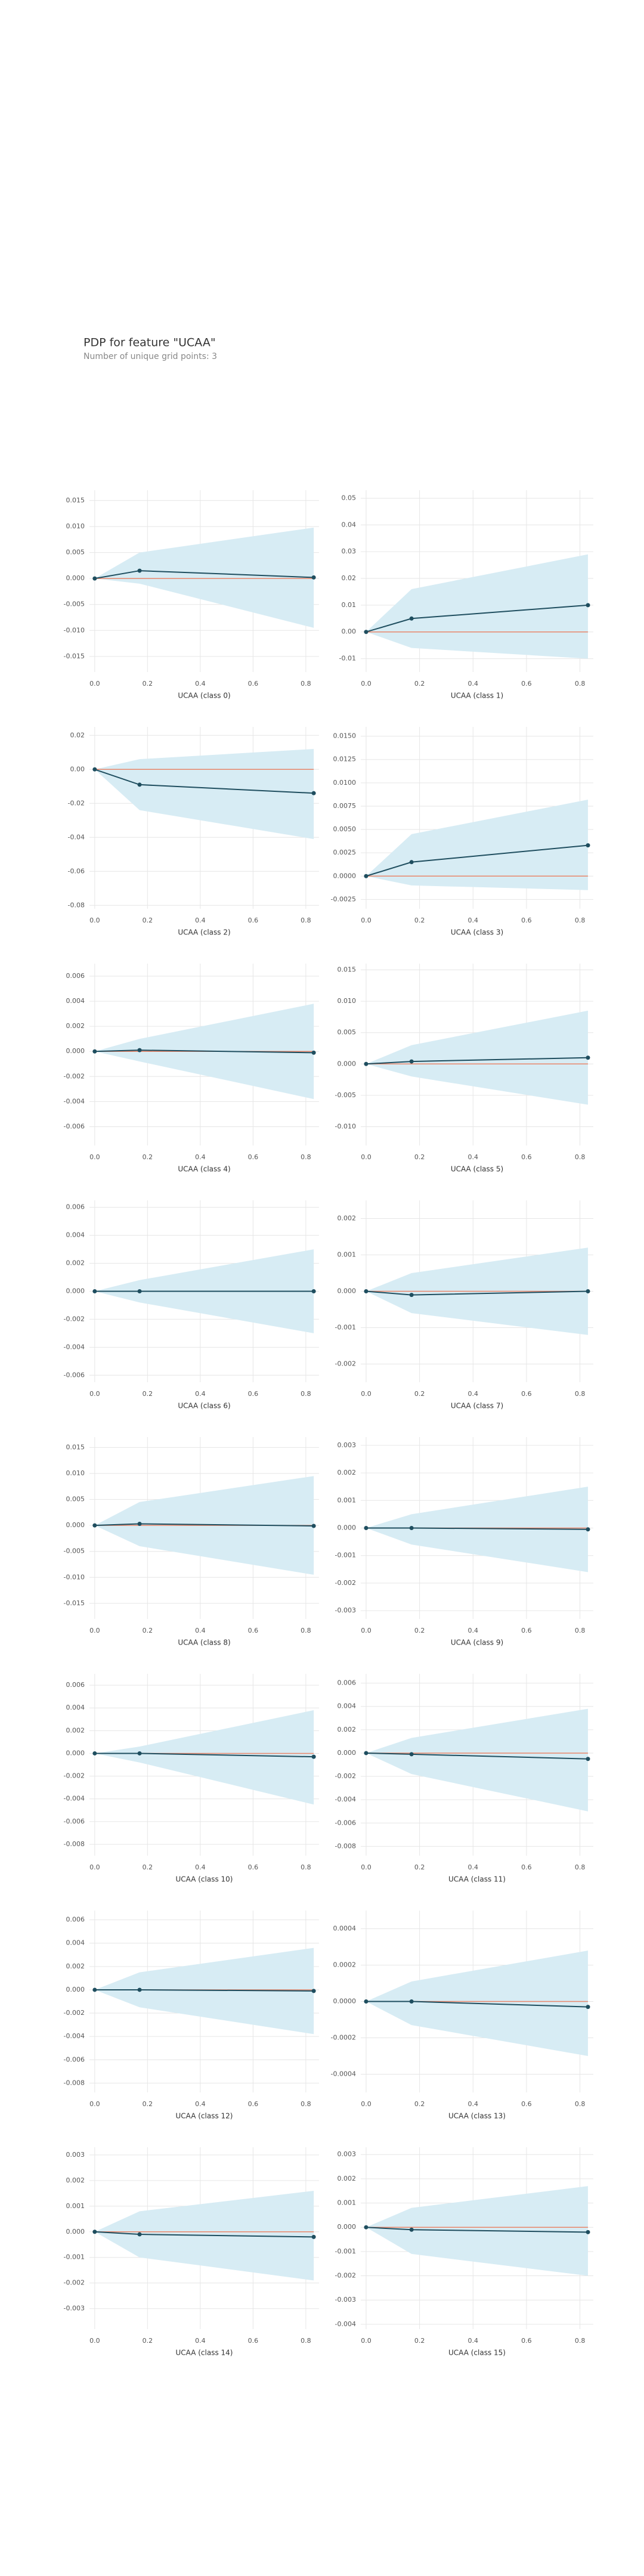  Describe the element at coordinates (349, 524) in the screenshot. I see `y-tick-label: 0.04` at that location.